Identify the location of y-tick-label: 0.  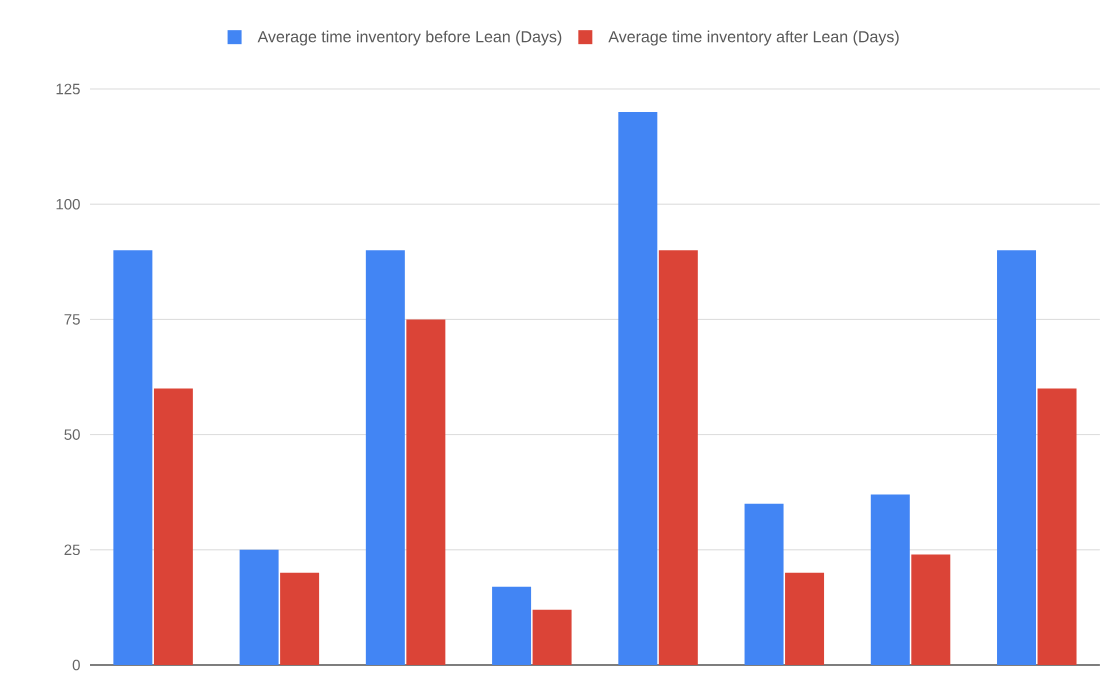
(76, 665).